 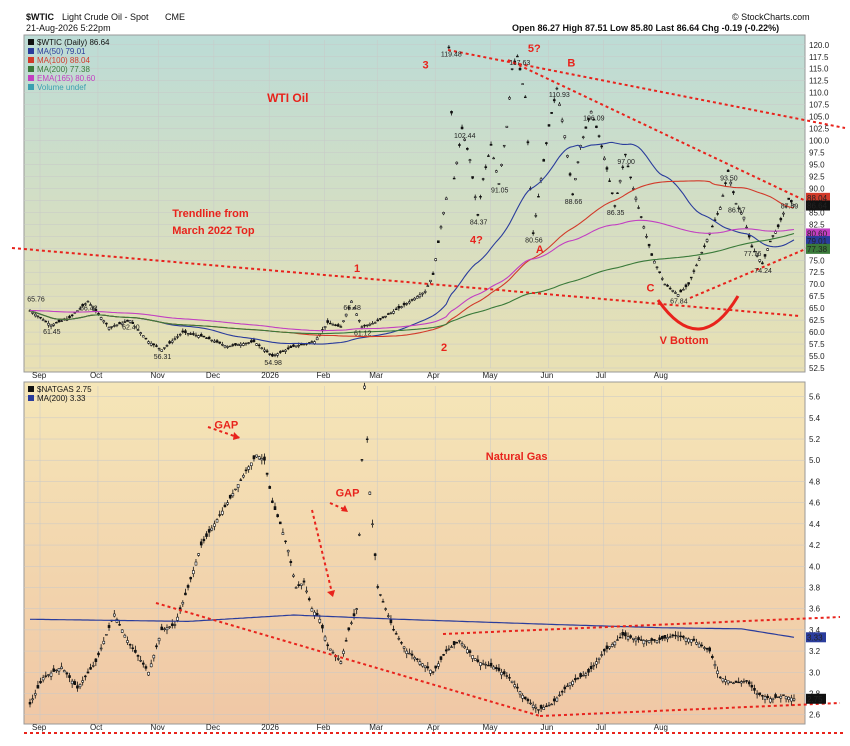 What do you see at coordinates (210, 214) in the screenshot?
I see `oil-annotation: Trendline from` at bounding box center [210, 214].